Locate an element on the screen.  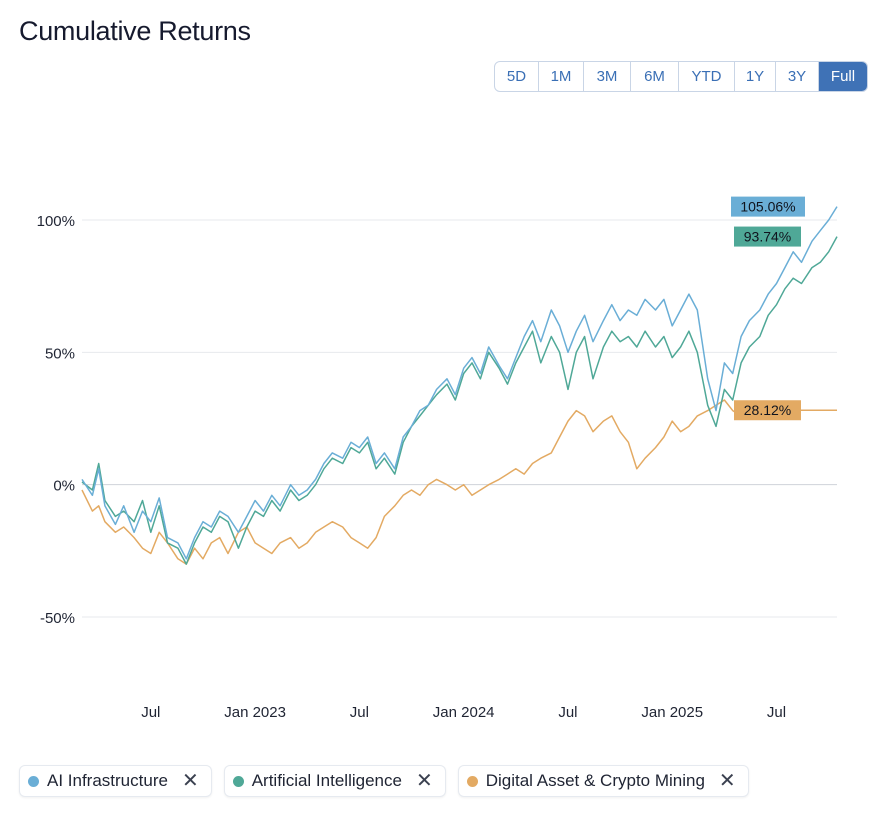
range-6m-button: 6M is located at coordinates (655, 76).